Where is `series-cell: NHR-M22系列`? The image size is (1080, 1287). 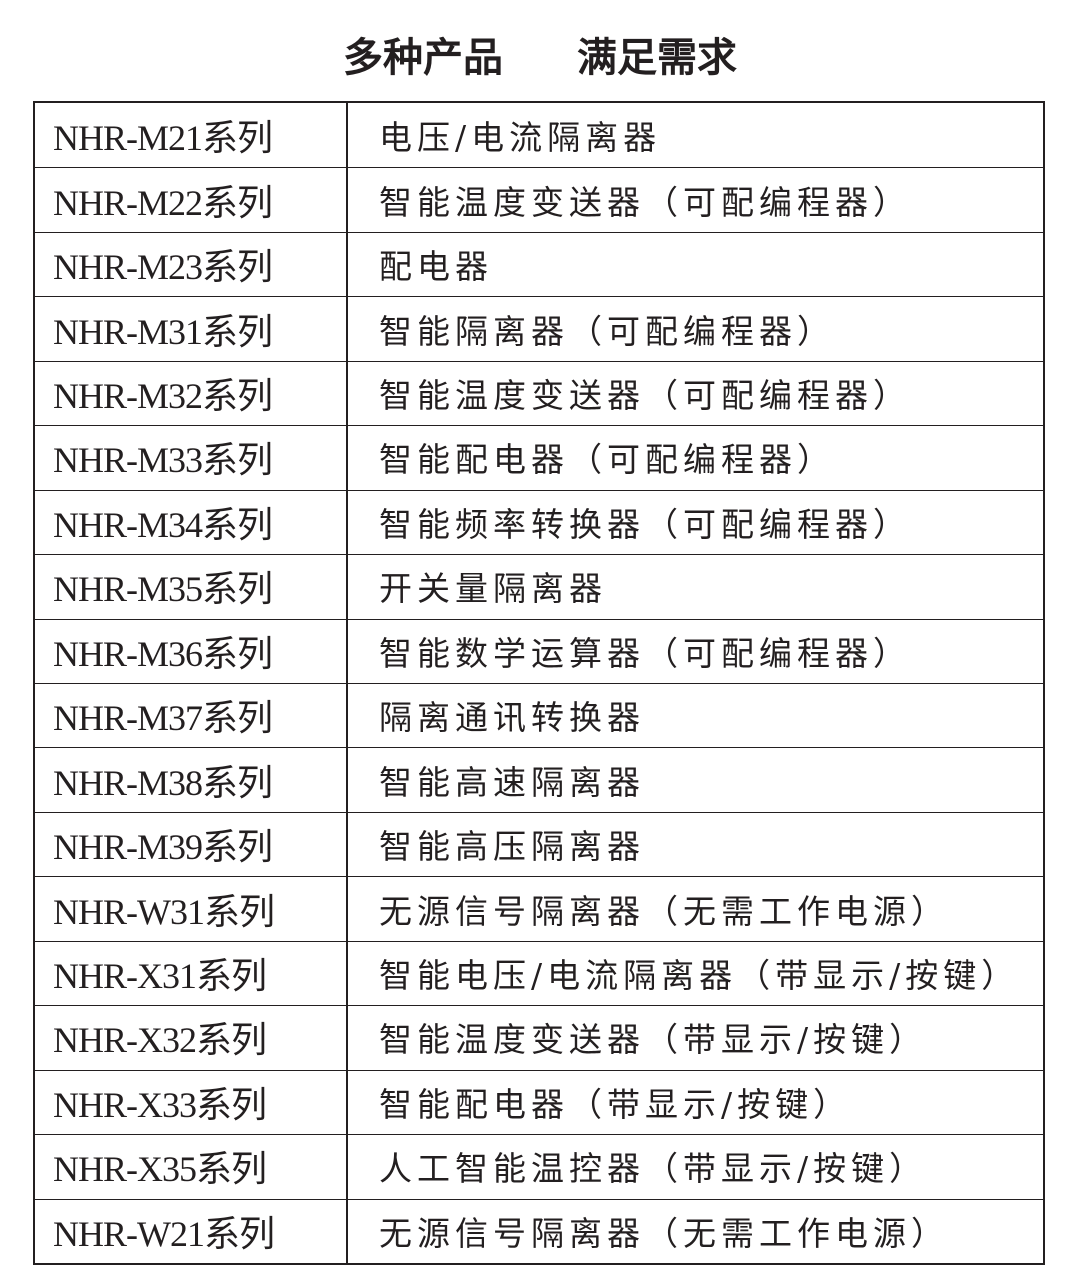 series-cell: NHR-M22系列 is located at coordinates (163, 202).